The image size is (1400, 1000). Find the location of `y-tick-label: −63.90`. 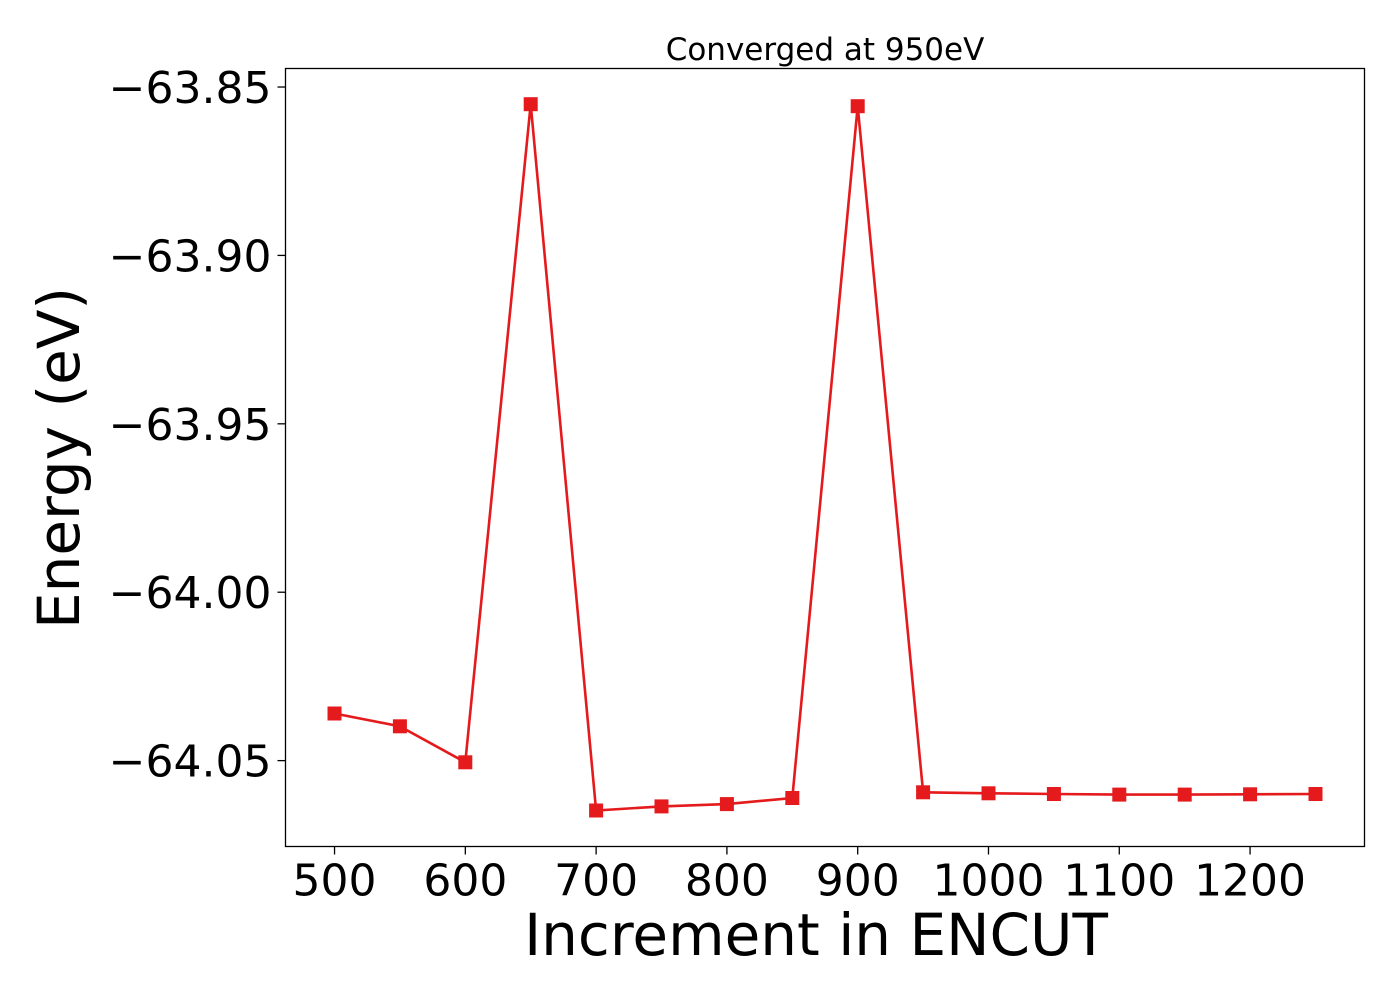

y-tick-label: −63.90 is located at coordinates (190, 256).